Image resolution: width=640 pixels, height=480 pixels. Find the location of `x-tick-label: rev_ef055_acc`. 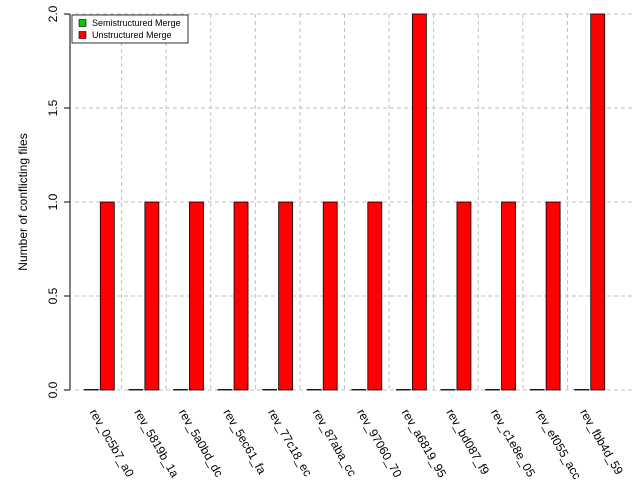

x-tick-label: rev_ef055_acc is located at coordinates (558, 443).